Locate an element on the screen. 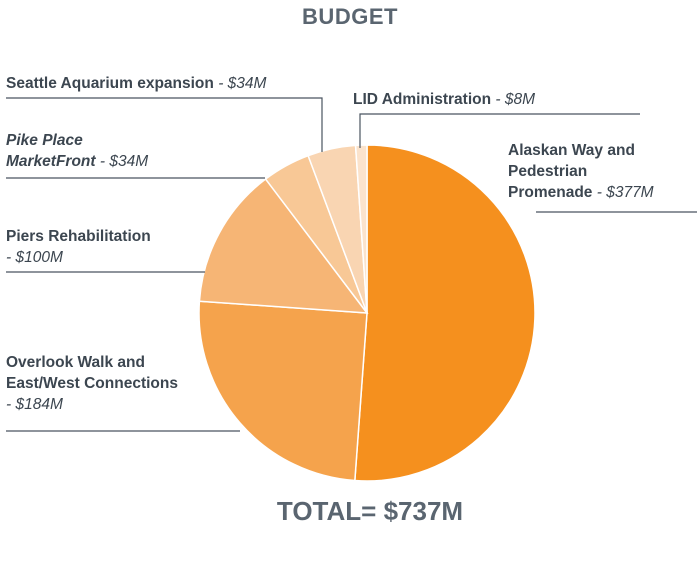  leader-line-seattle-aquarium is located at coordinates (164, 124).